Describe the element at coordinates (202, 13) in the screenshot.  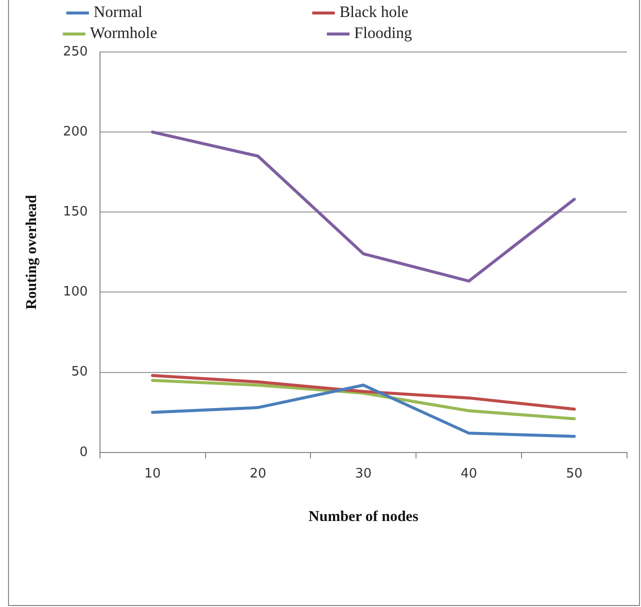
I see `legend-label: Normal` at that location.